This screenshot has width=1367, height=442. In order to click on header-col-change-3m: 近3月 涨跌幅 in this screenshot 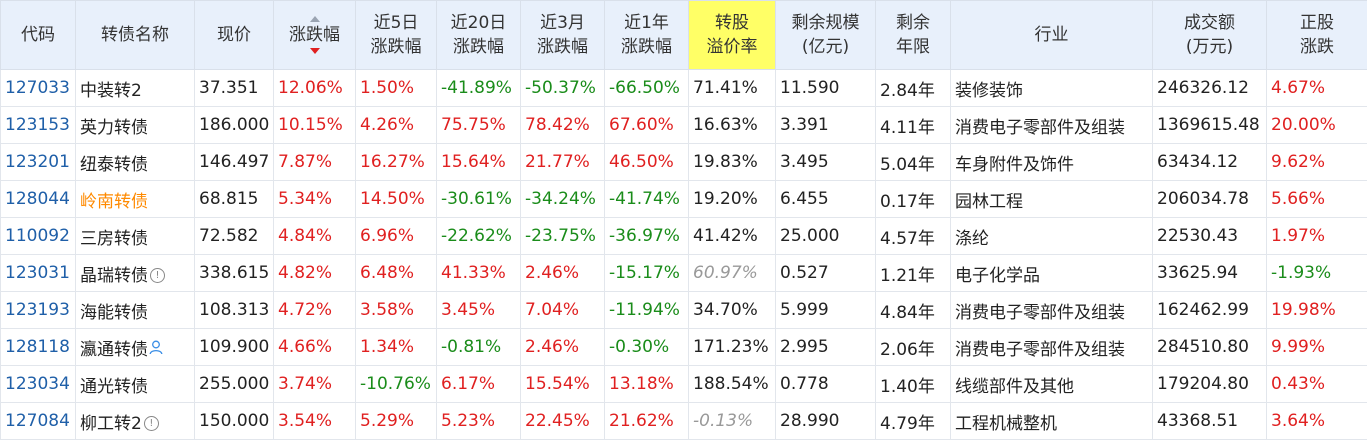, I will do `click(562, 35)`.